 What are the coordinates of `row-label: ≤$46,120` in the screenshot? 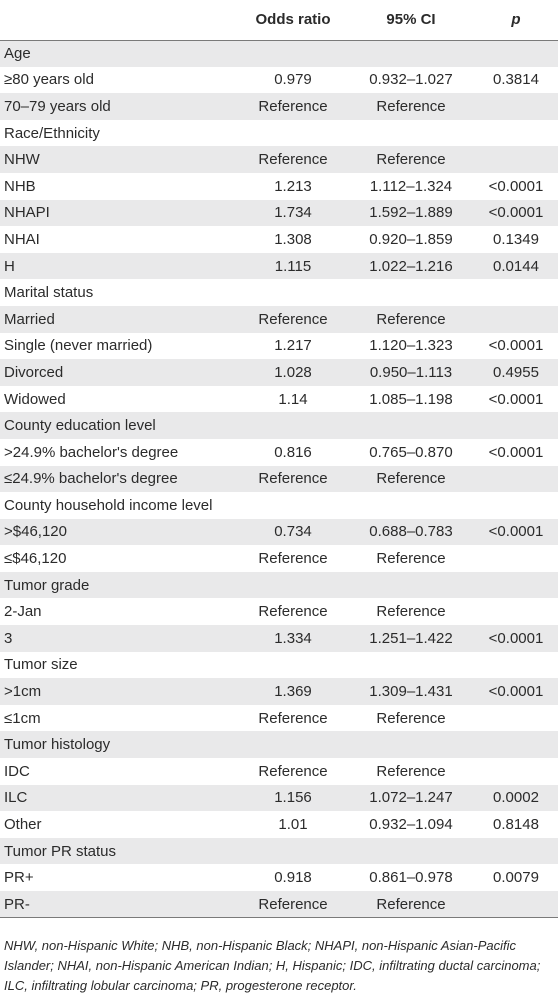 It's located at (35, 559).